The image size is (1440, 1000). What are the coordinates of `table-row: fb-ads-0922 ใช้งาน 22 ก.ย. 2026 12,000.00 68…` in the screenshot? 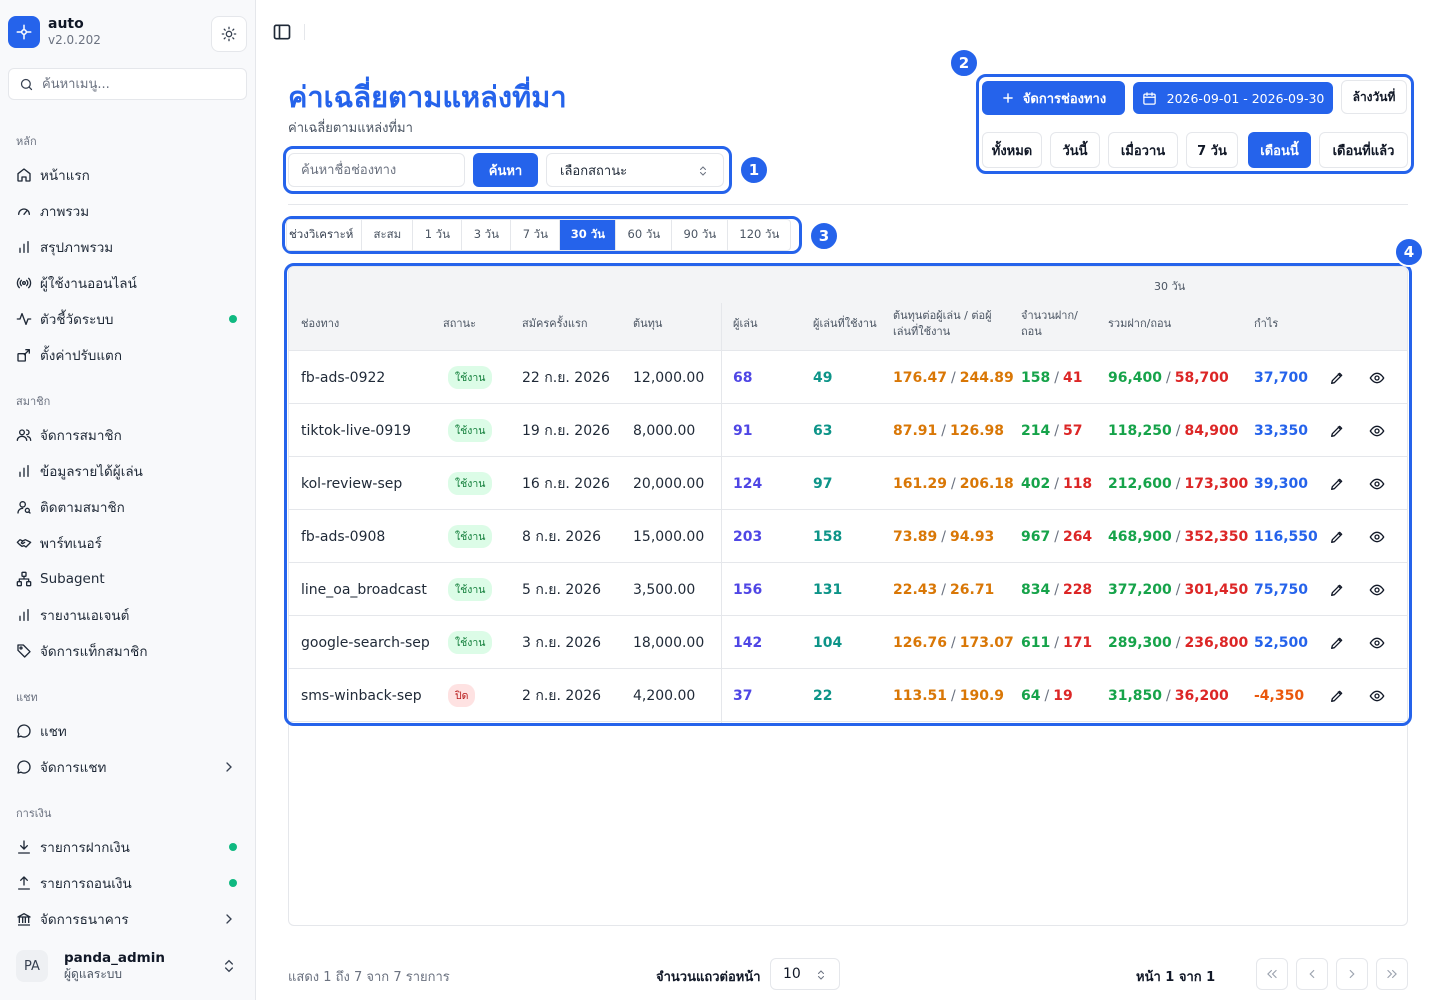 It's located at (848, 377).